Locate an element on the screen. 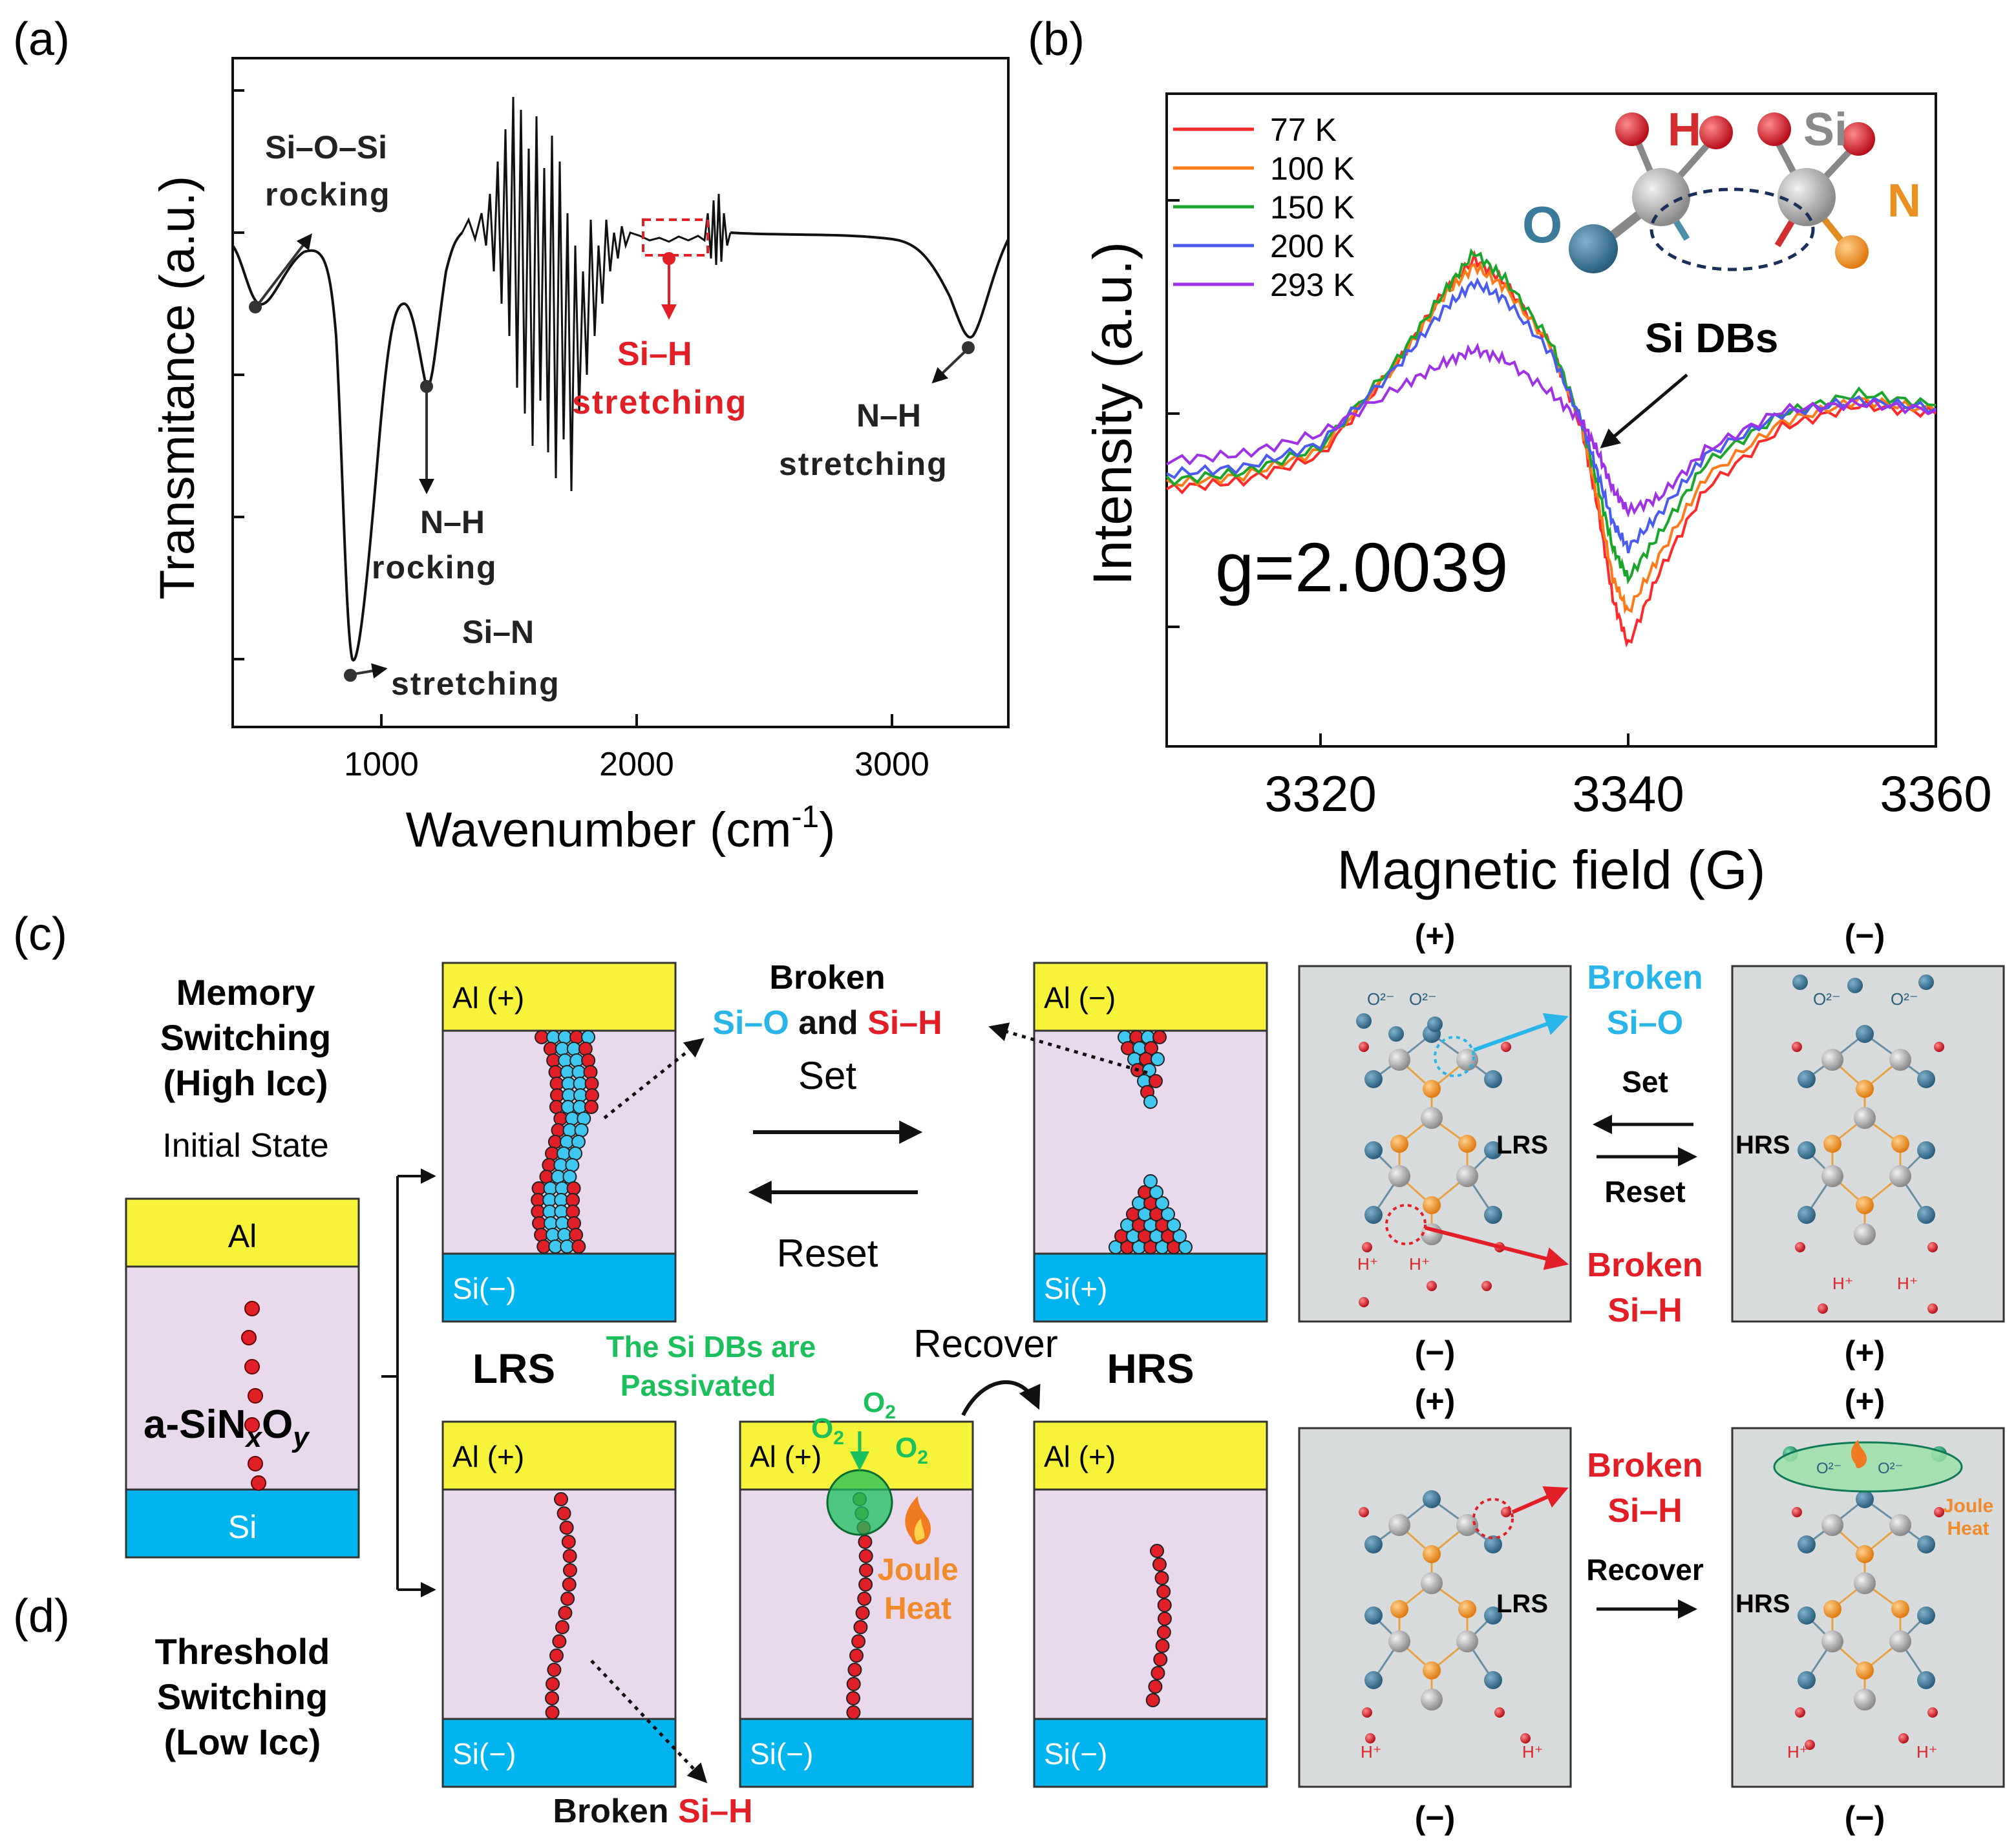 The image size is (2016, 1843). c-hrs-h-label-2: H⁺ is located at coordinates (1907, 1283).